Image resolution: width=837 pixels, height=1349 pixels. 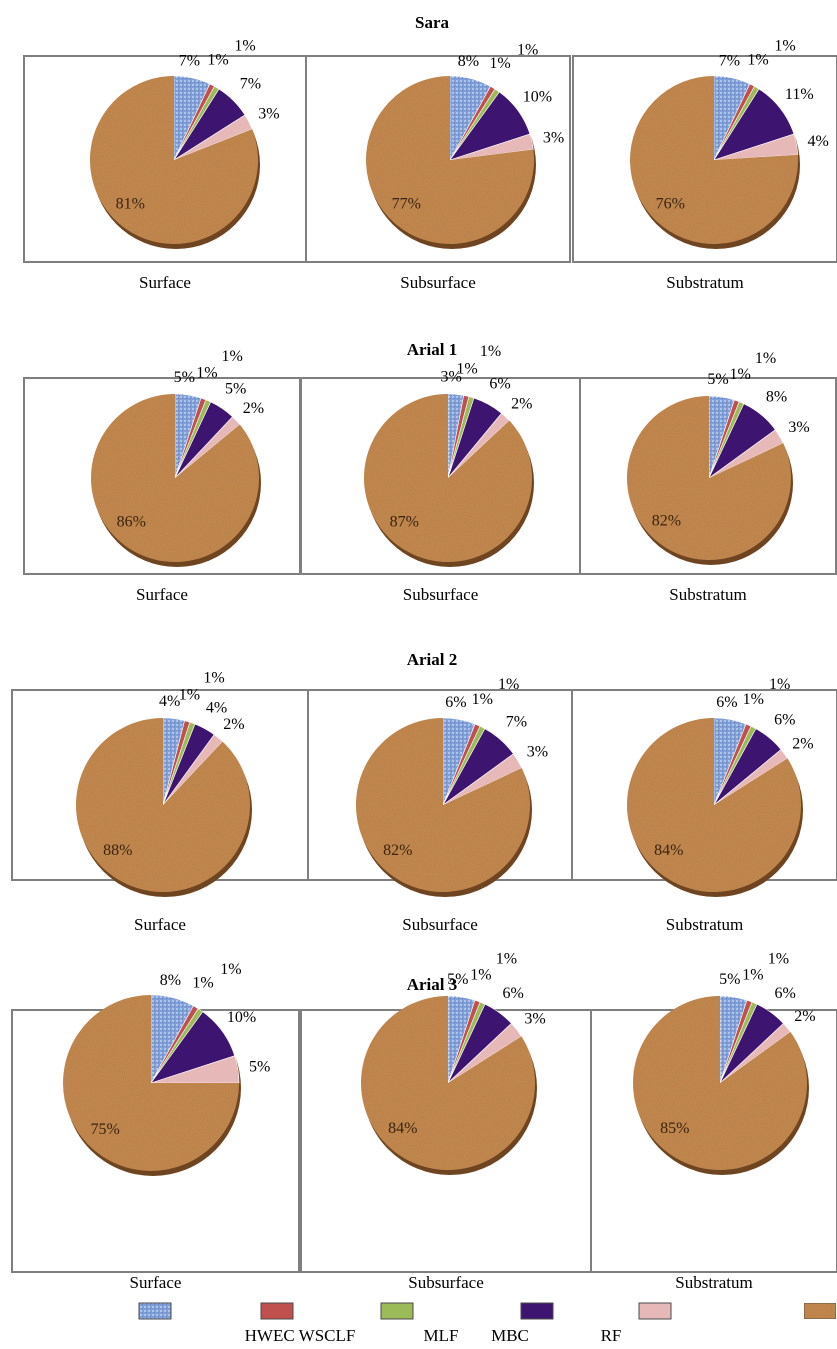 I want to click on pie-chart: 8% 1% 1% 10% 5% 75% Surface, so click(x=155, y=1126).